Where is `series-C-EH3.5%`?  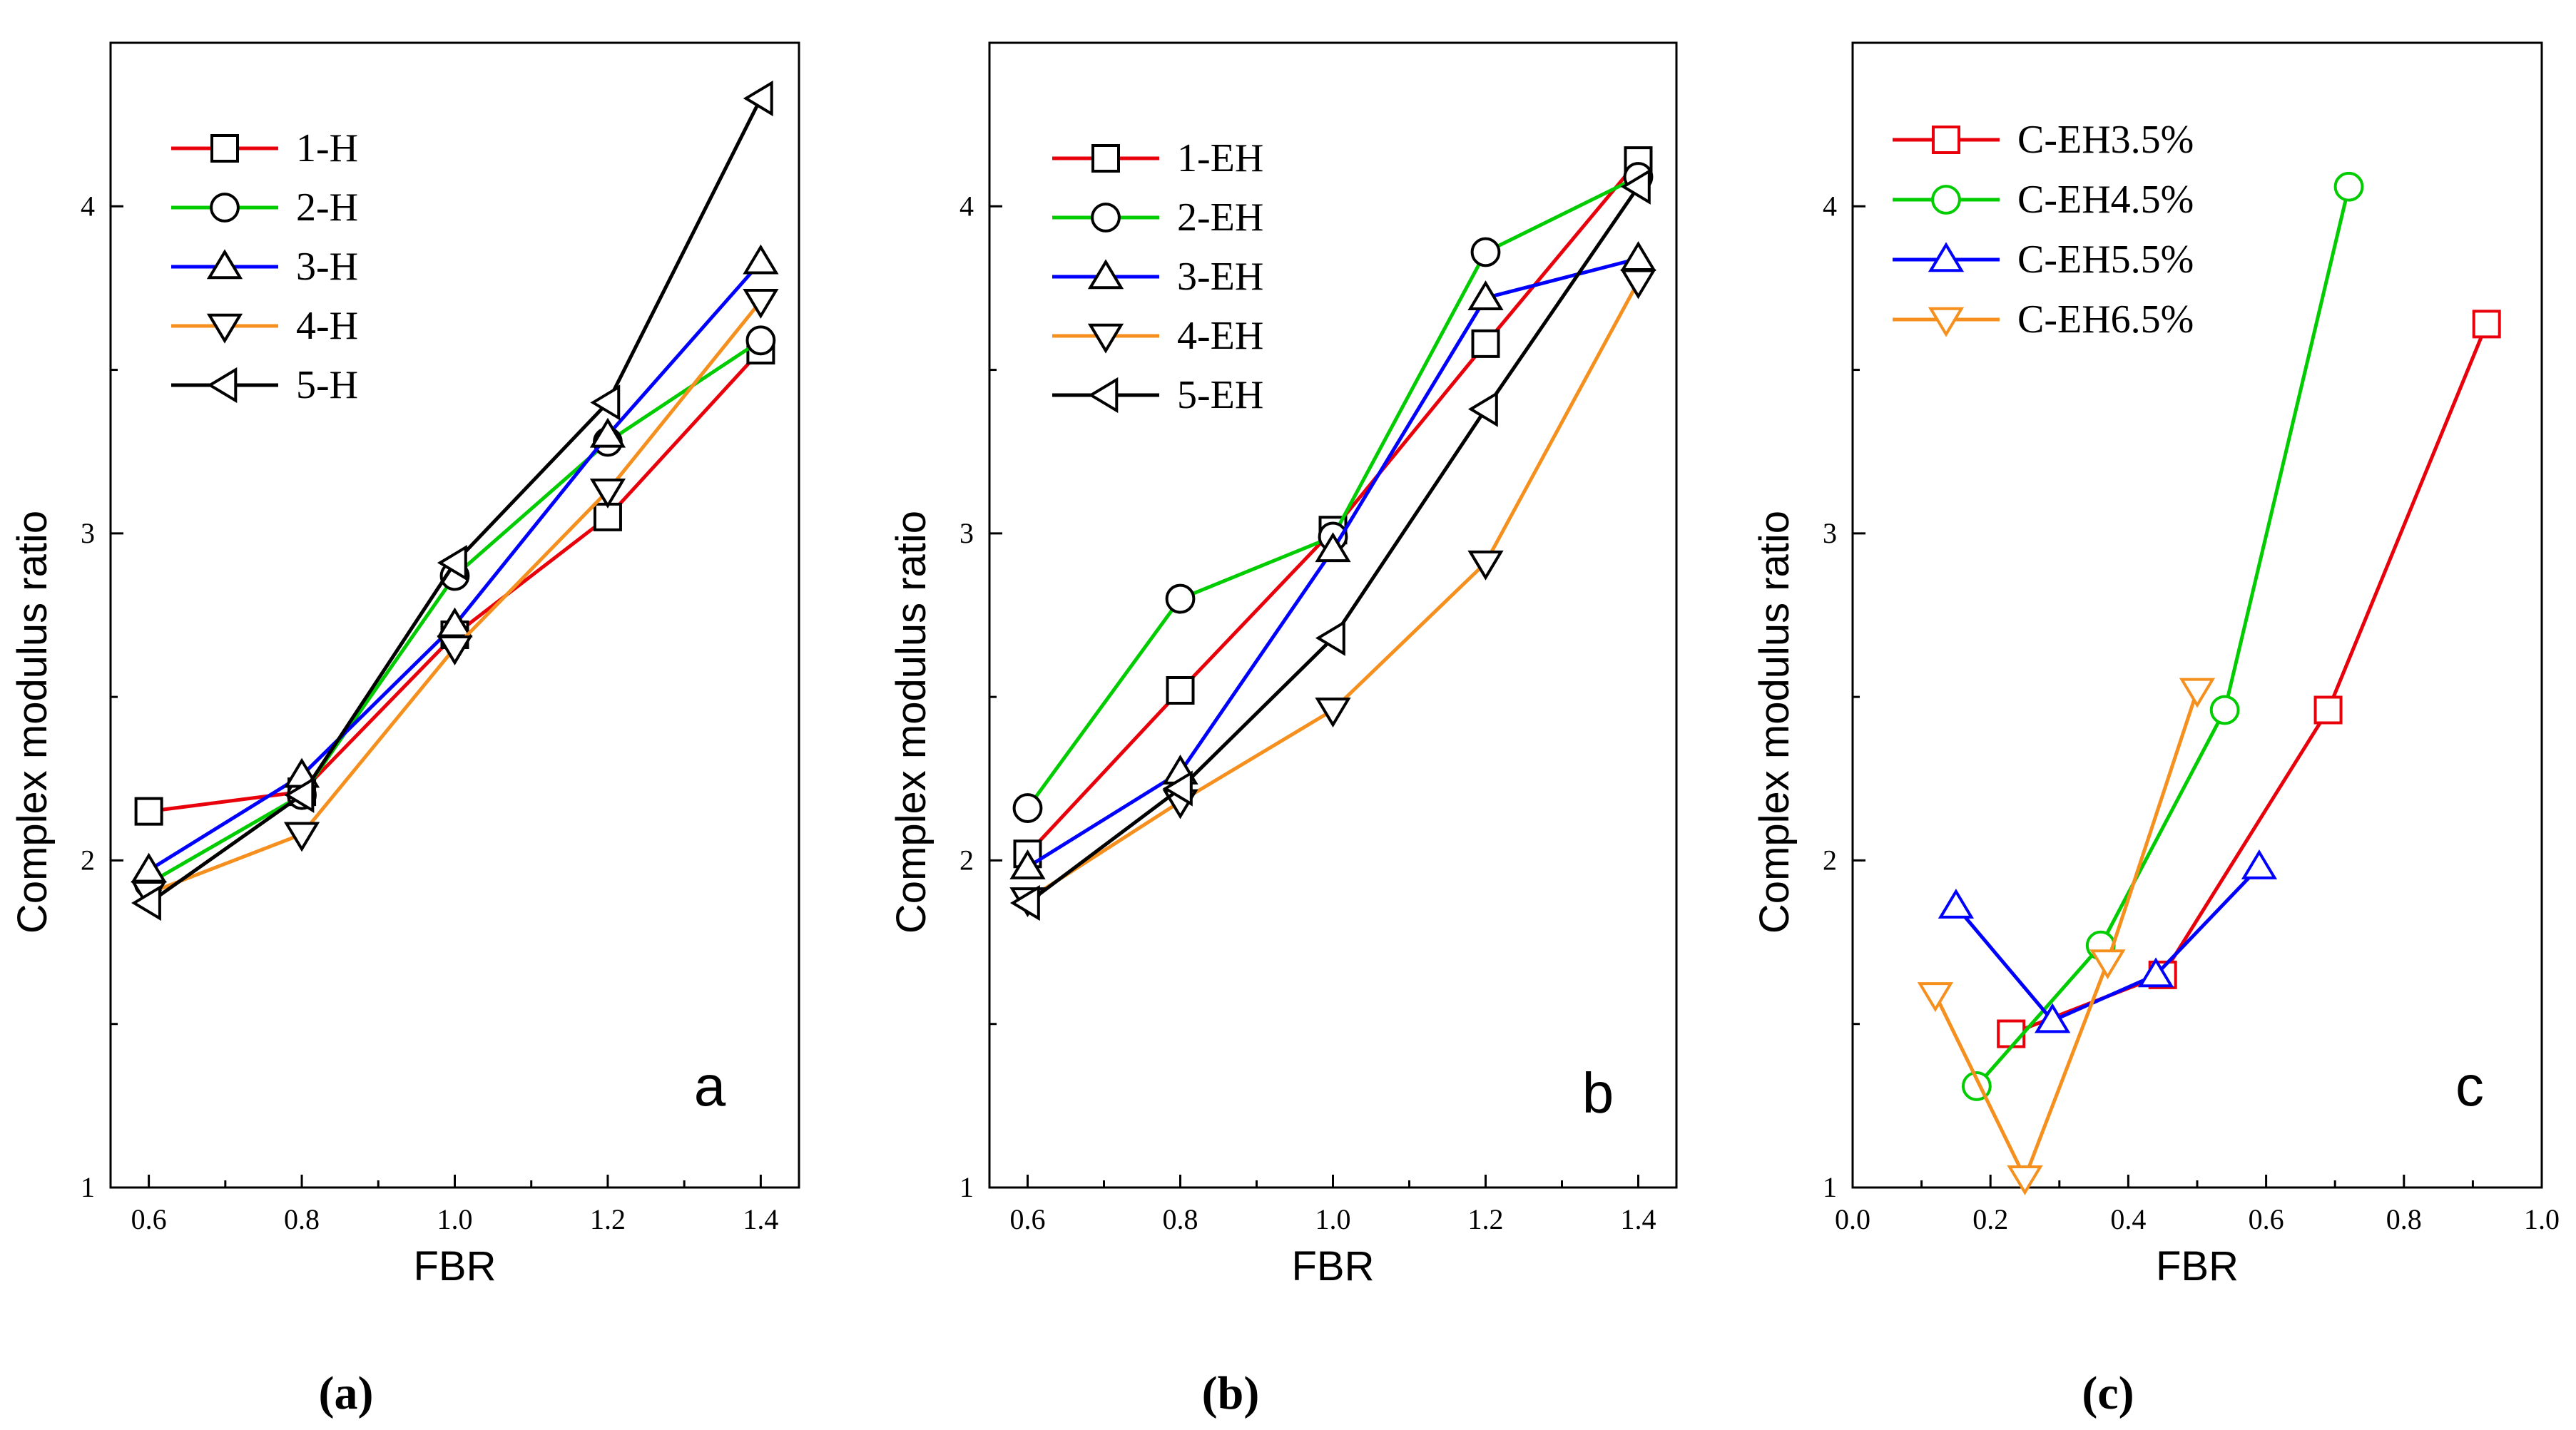 series-C-EH3.5% is located at coordinates (2249, 679).